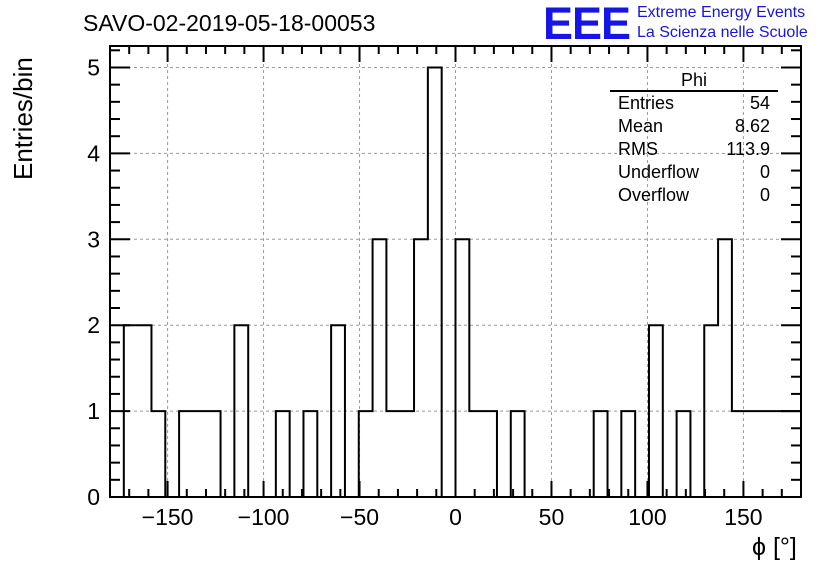  Describe the element at coordinates (93, 411) in the screenshot. I see `y-tick-label: 1` at that location.